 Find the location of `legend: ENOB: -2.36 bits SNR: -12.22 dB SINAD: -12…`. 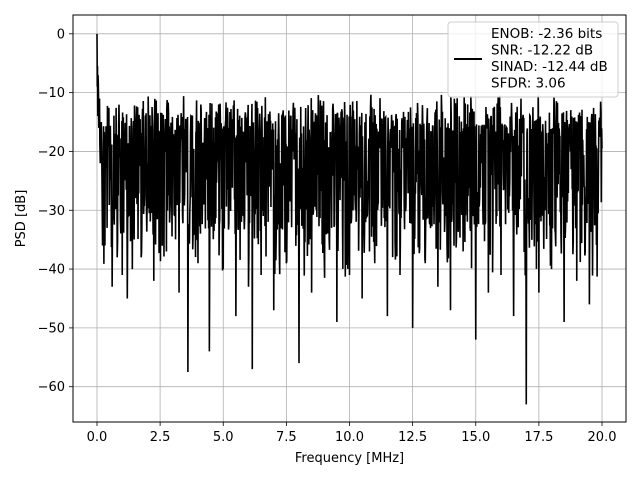

legend: ENOB: -2.36 bits SNR: -12.22 dB SINAD: -12… is located at coordinates (533, 59).